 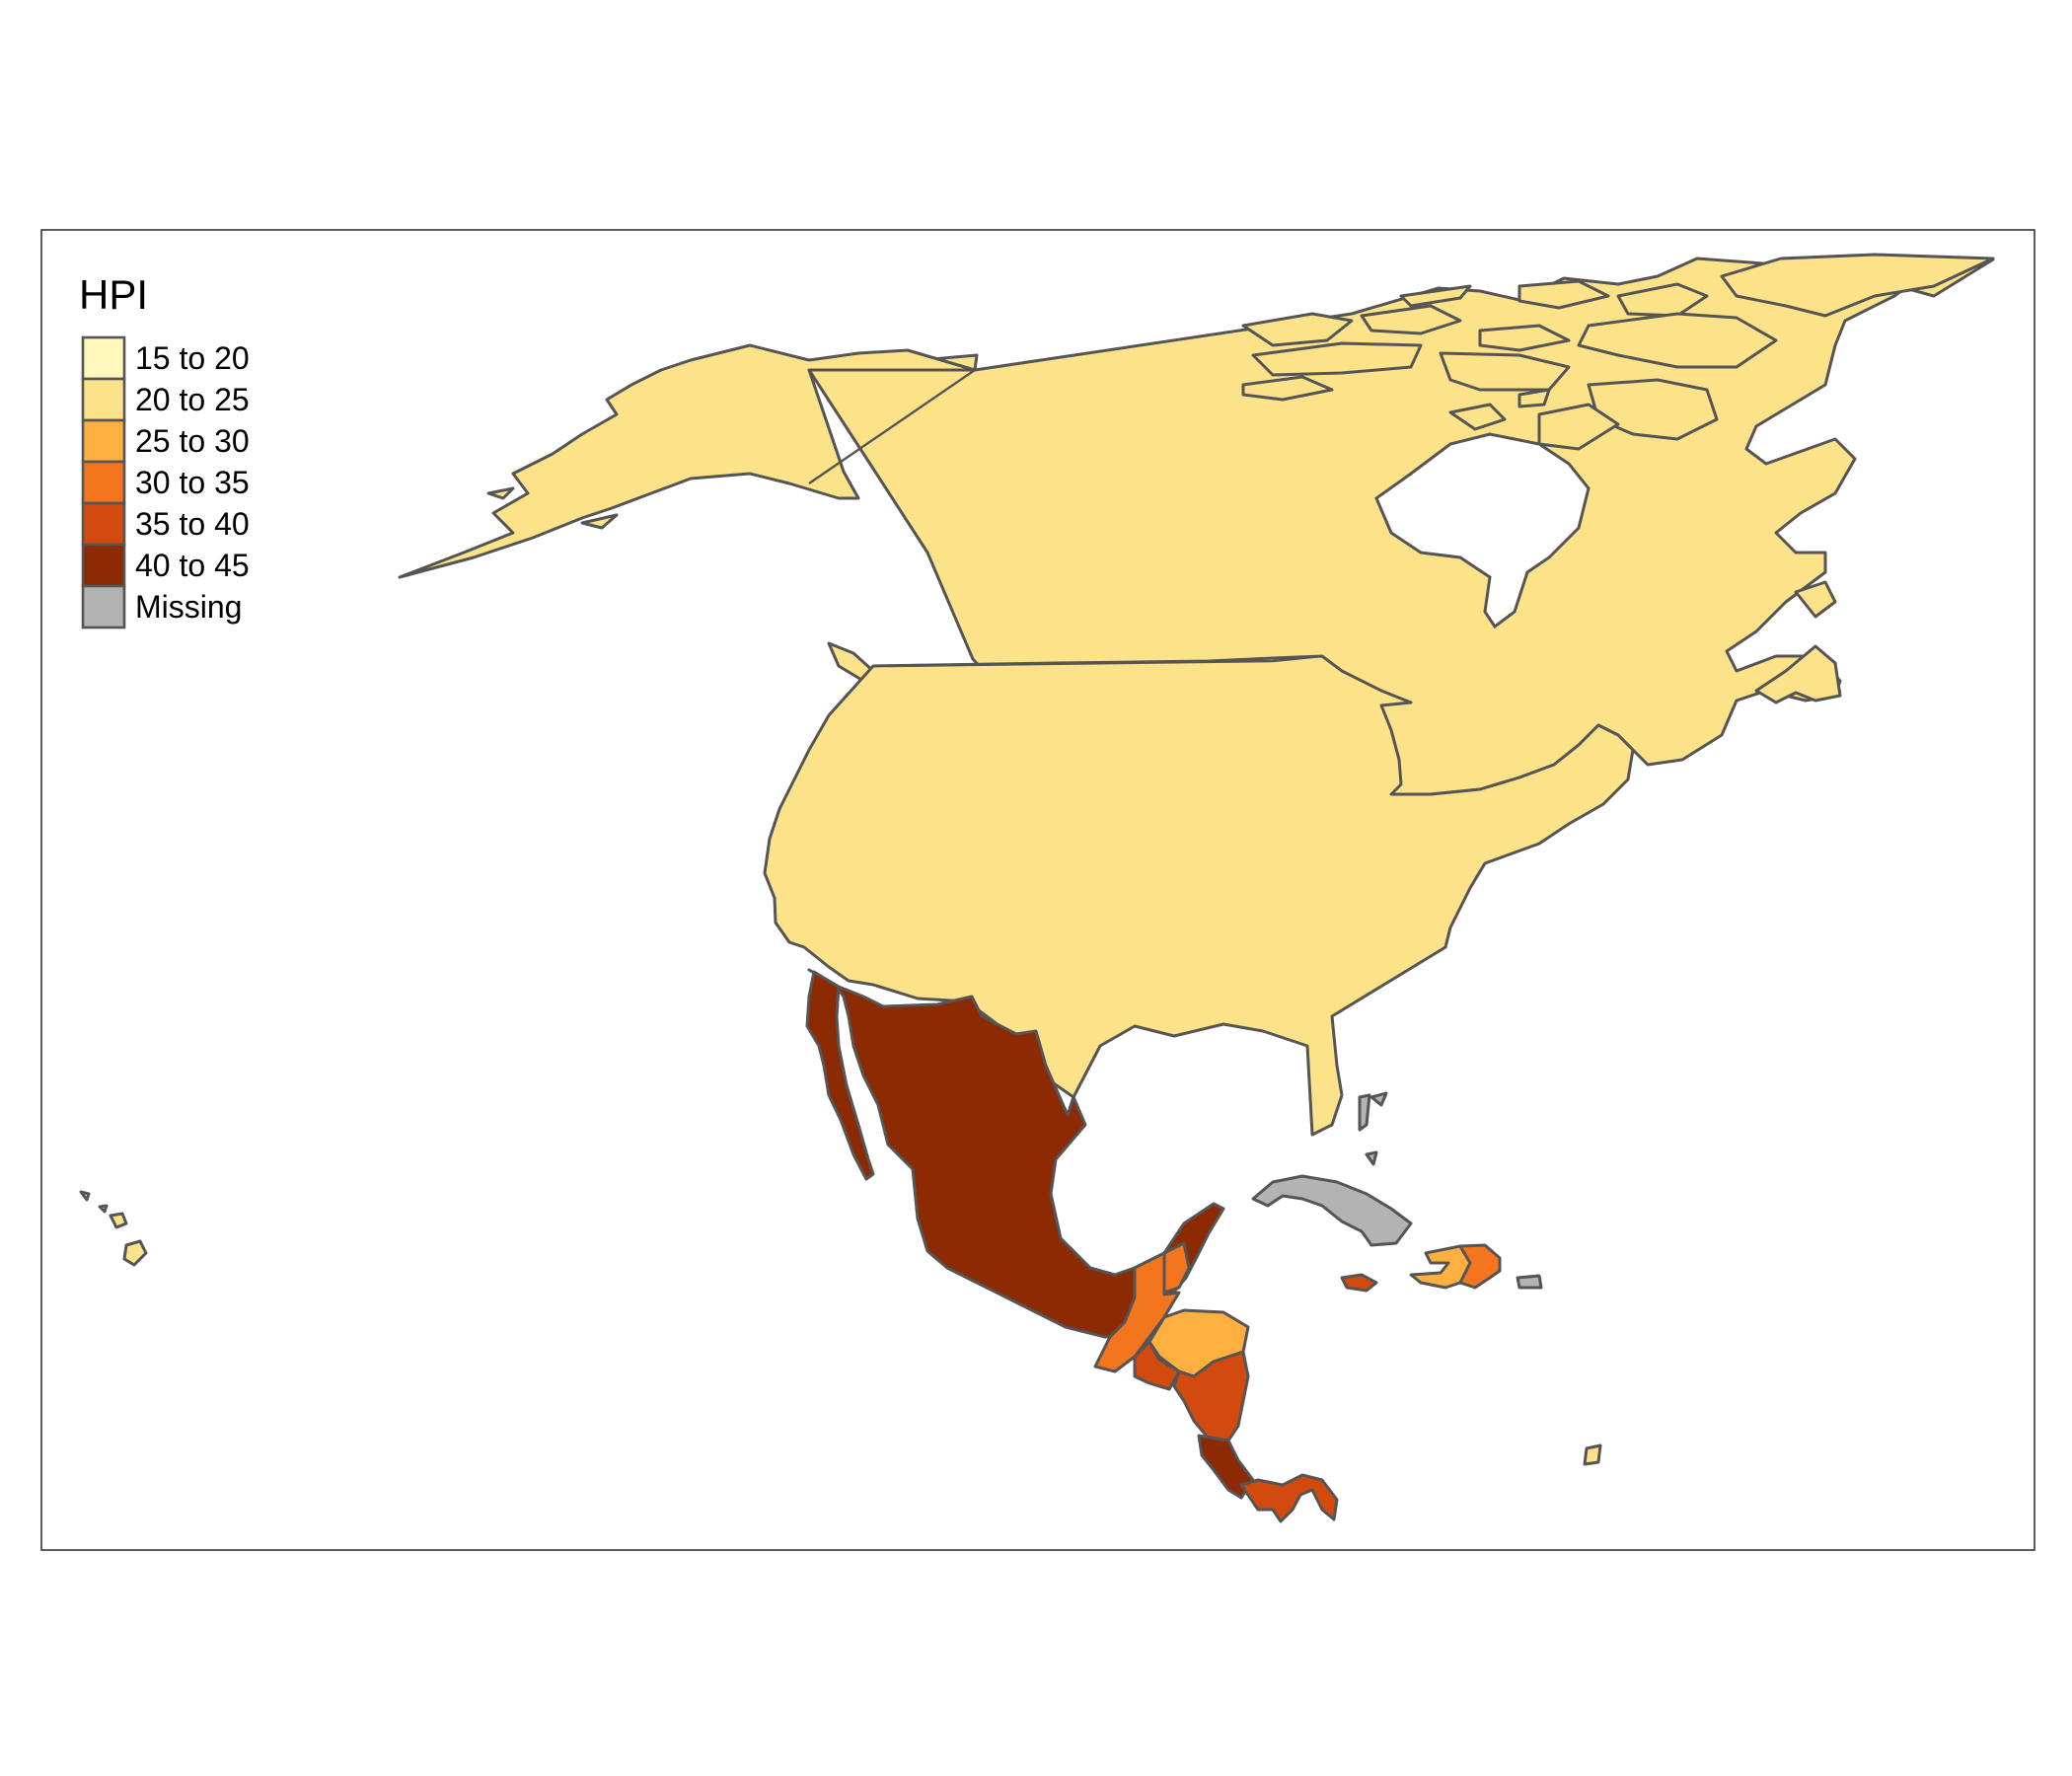 What do you see at coordinates (840, 1076) in the screenshot?
I see `region-baja-california` at bounding box center [840, 1076].